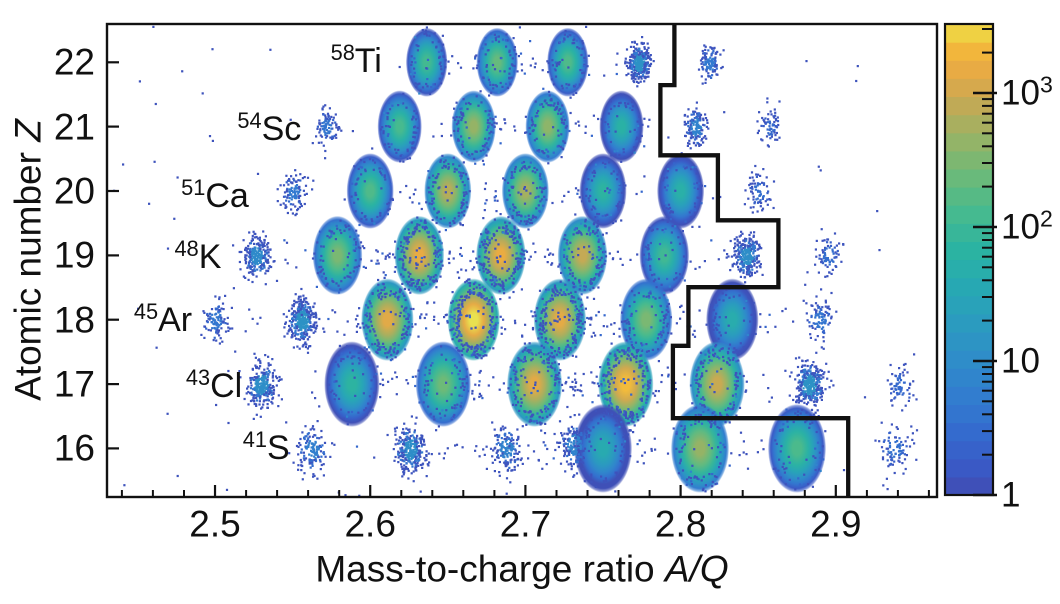  What do you see at coordinates (525, 524) in the screenshot?
I see `x-tick-label: 2.7` at bounding box center [525, 524].